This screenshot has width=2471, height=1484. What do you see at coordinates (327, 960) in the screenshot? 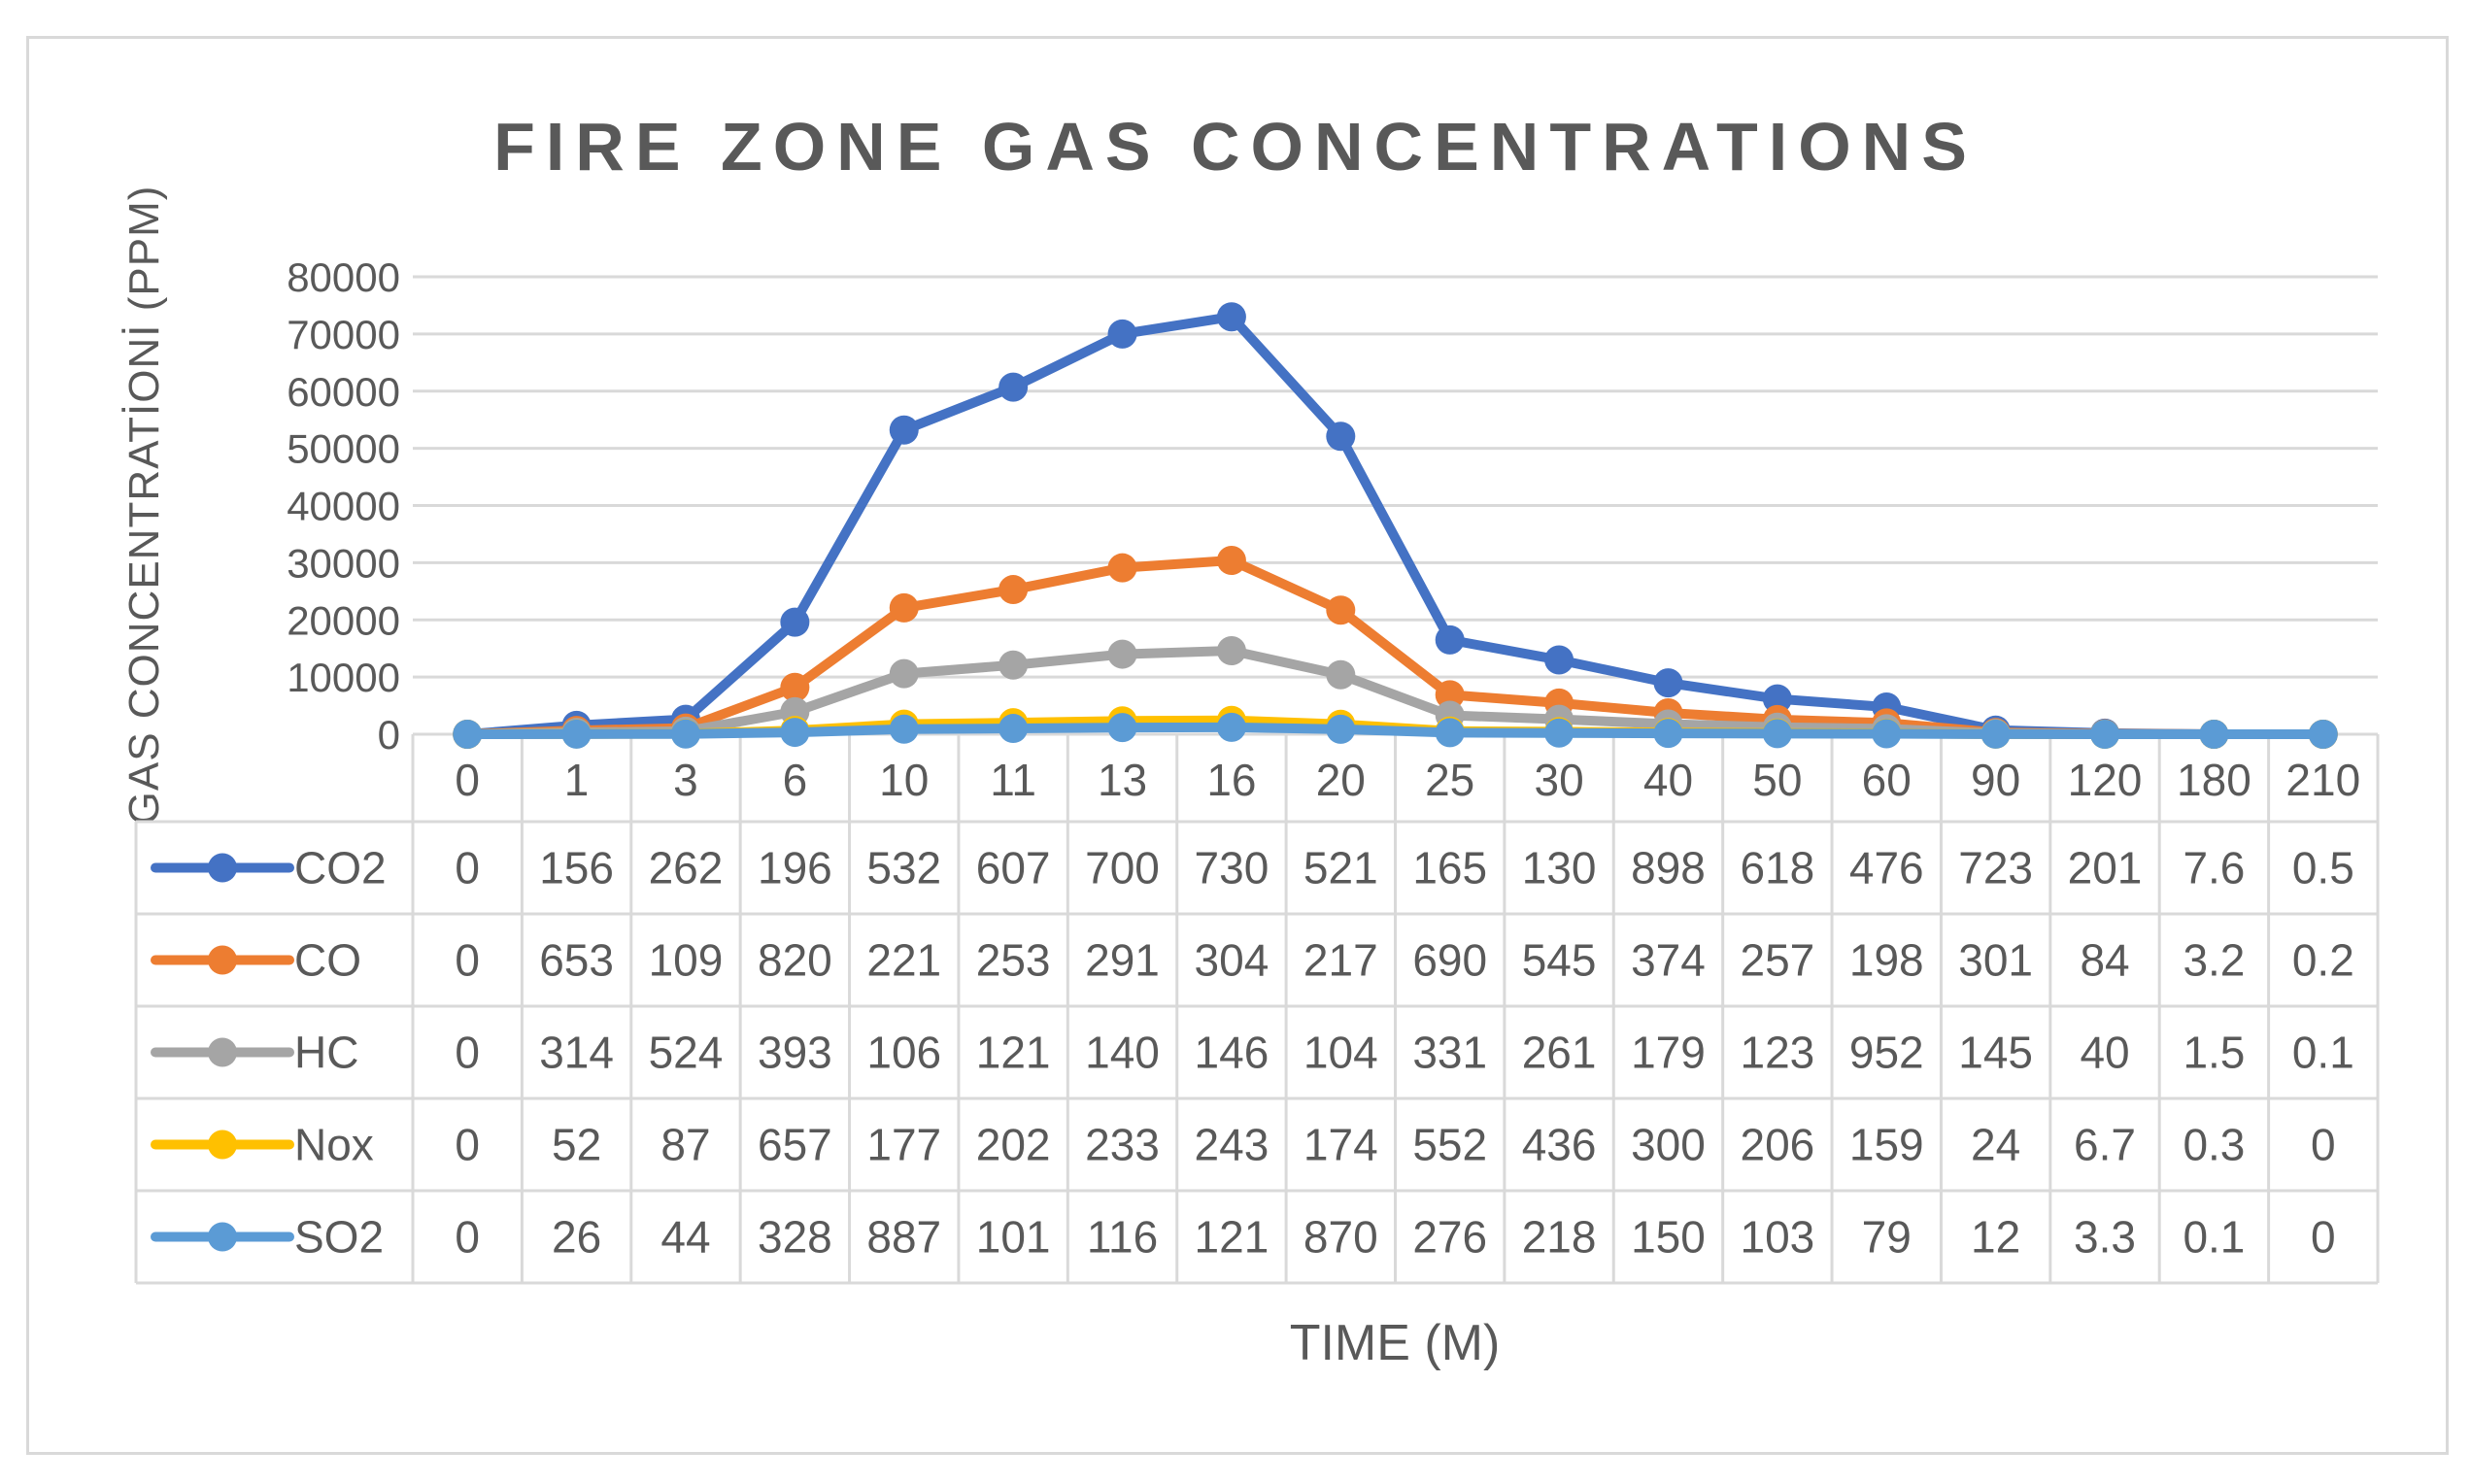
I see `legend-series-label: CO` at bounding box center [327, 960].